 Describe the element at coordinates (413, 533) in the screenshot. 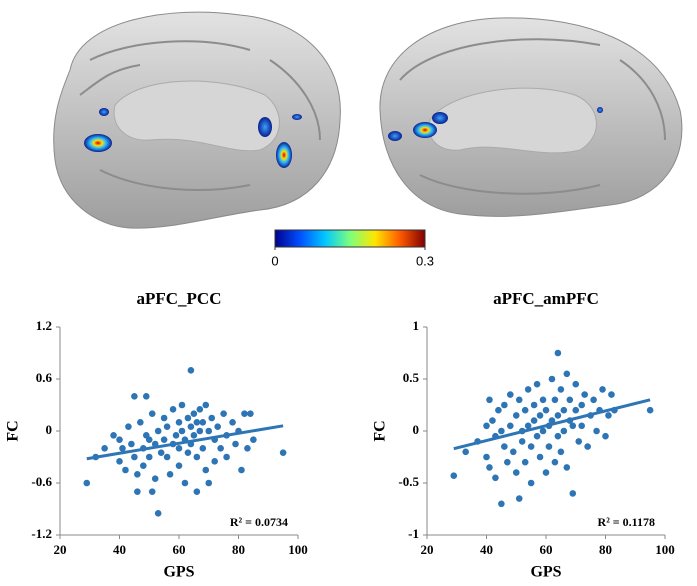

I see `y-tick-label: -1` at that location.